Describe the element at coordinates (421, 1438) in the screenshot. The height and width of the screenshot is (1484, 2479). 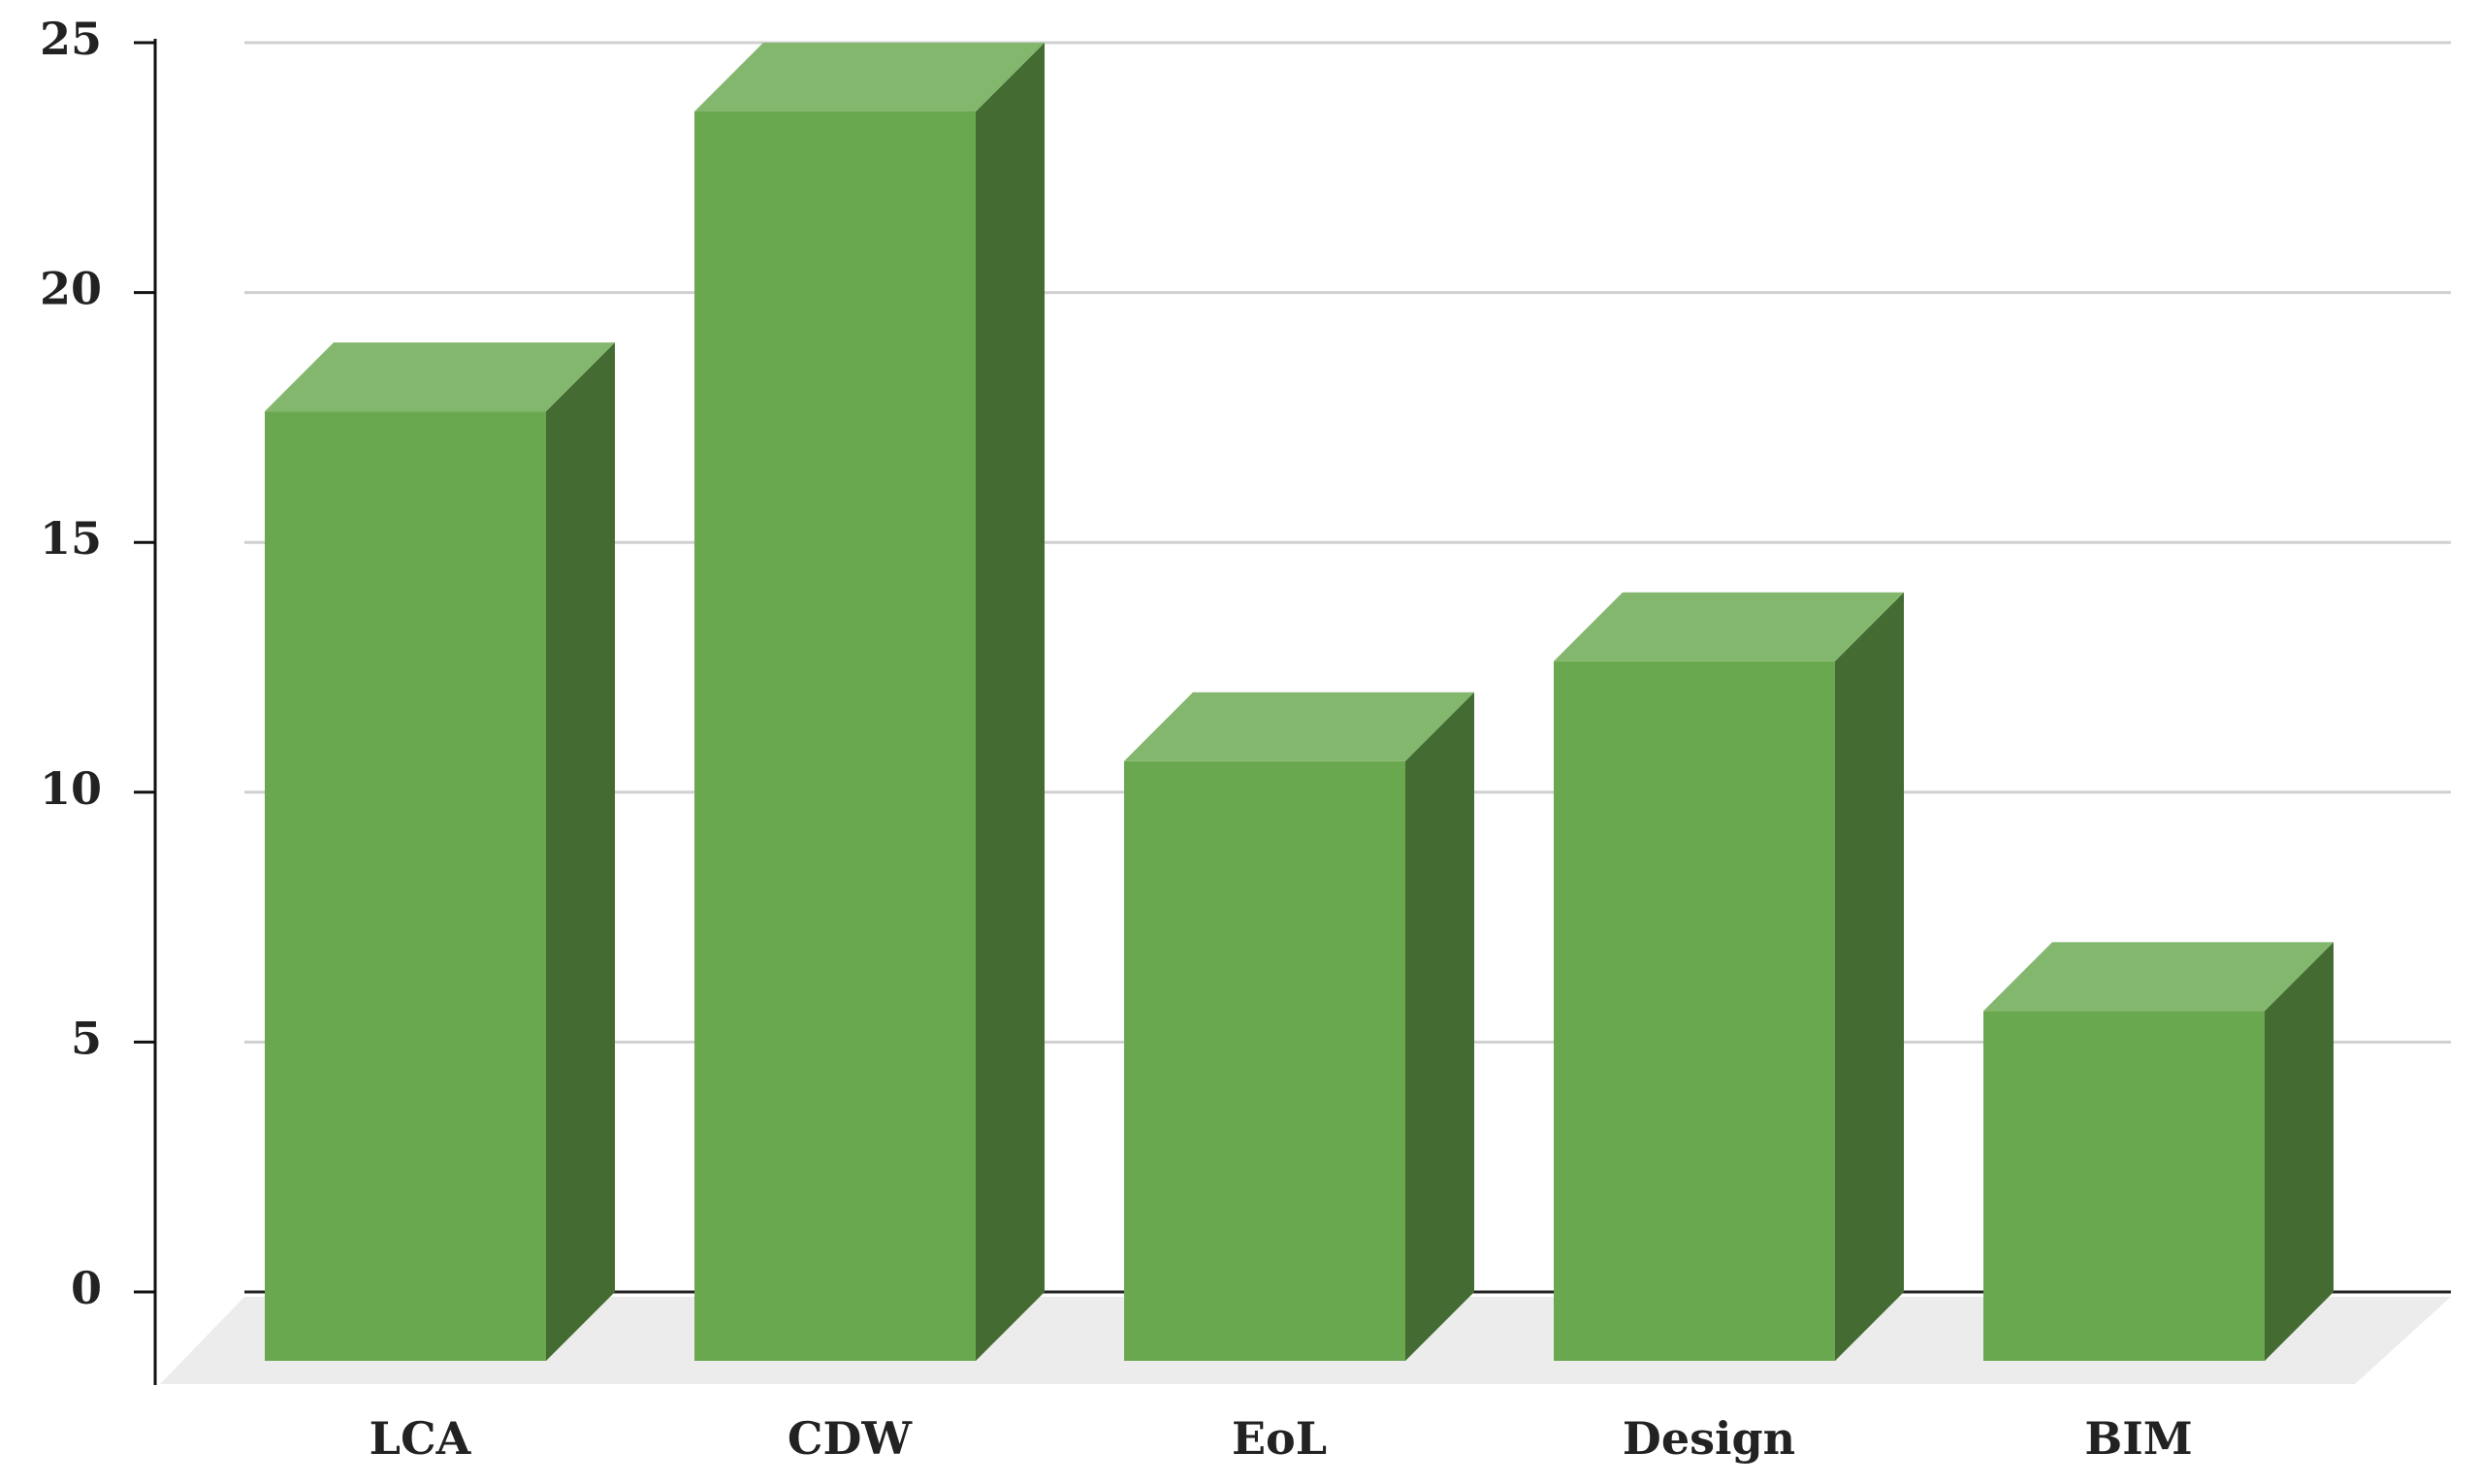
I see `x-tick-label: LCA` at that location.